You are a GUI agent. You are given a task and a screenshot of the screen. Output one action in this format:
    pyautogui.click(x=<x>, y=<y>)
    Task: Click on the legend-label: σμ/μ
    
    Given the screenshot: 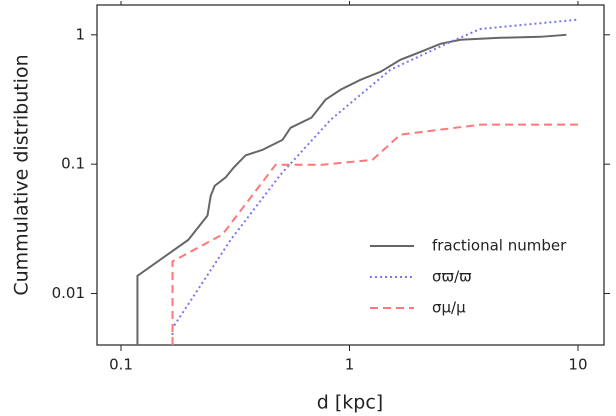 What is the action you would take?
    pyautogui.click(x=449, y=308)
    